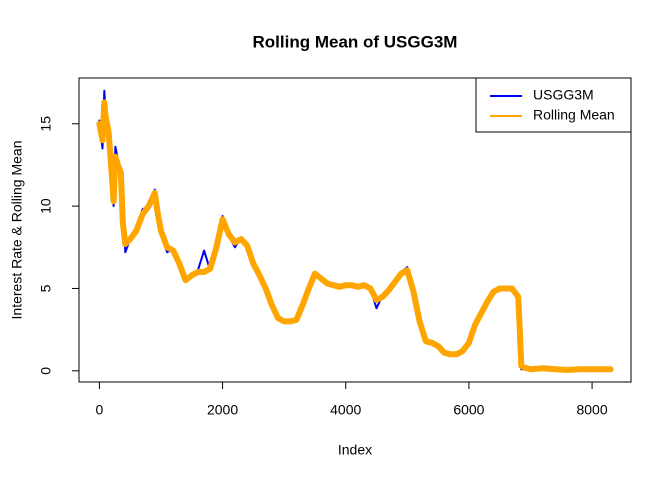  What do you see at coordinates (46, 288) in the screenshot?
I see `y-tick-label: 5` at bounding box center [46, 288].